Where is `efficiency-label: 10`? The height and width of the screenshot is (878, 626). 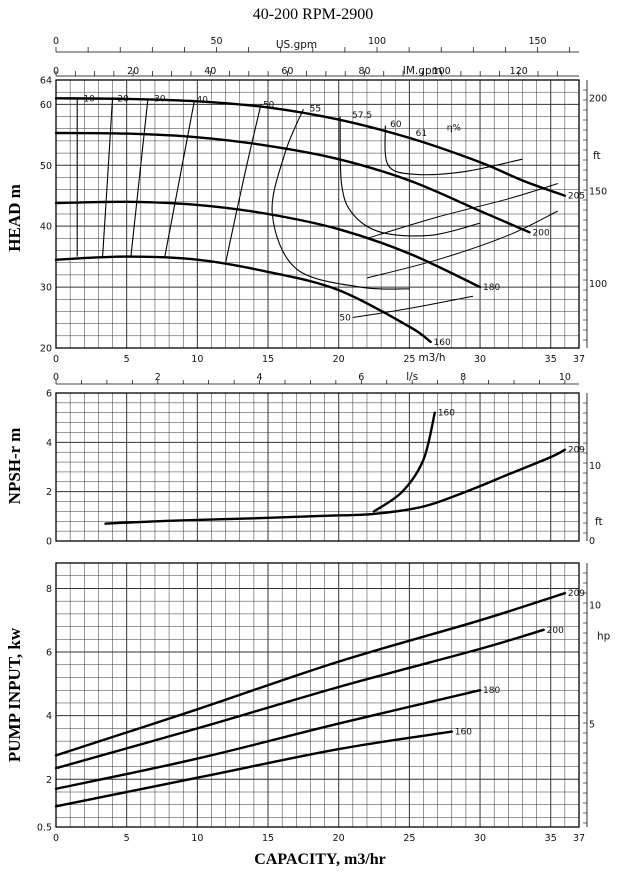 efficiency-label: 10 is located at coordinates (89, 99).